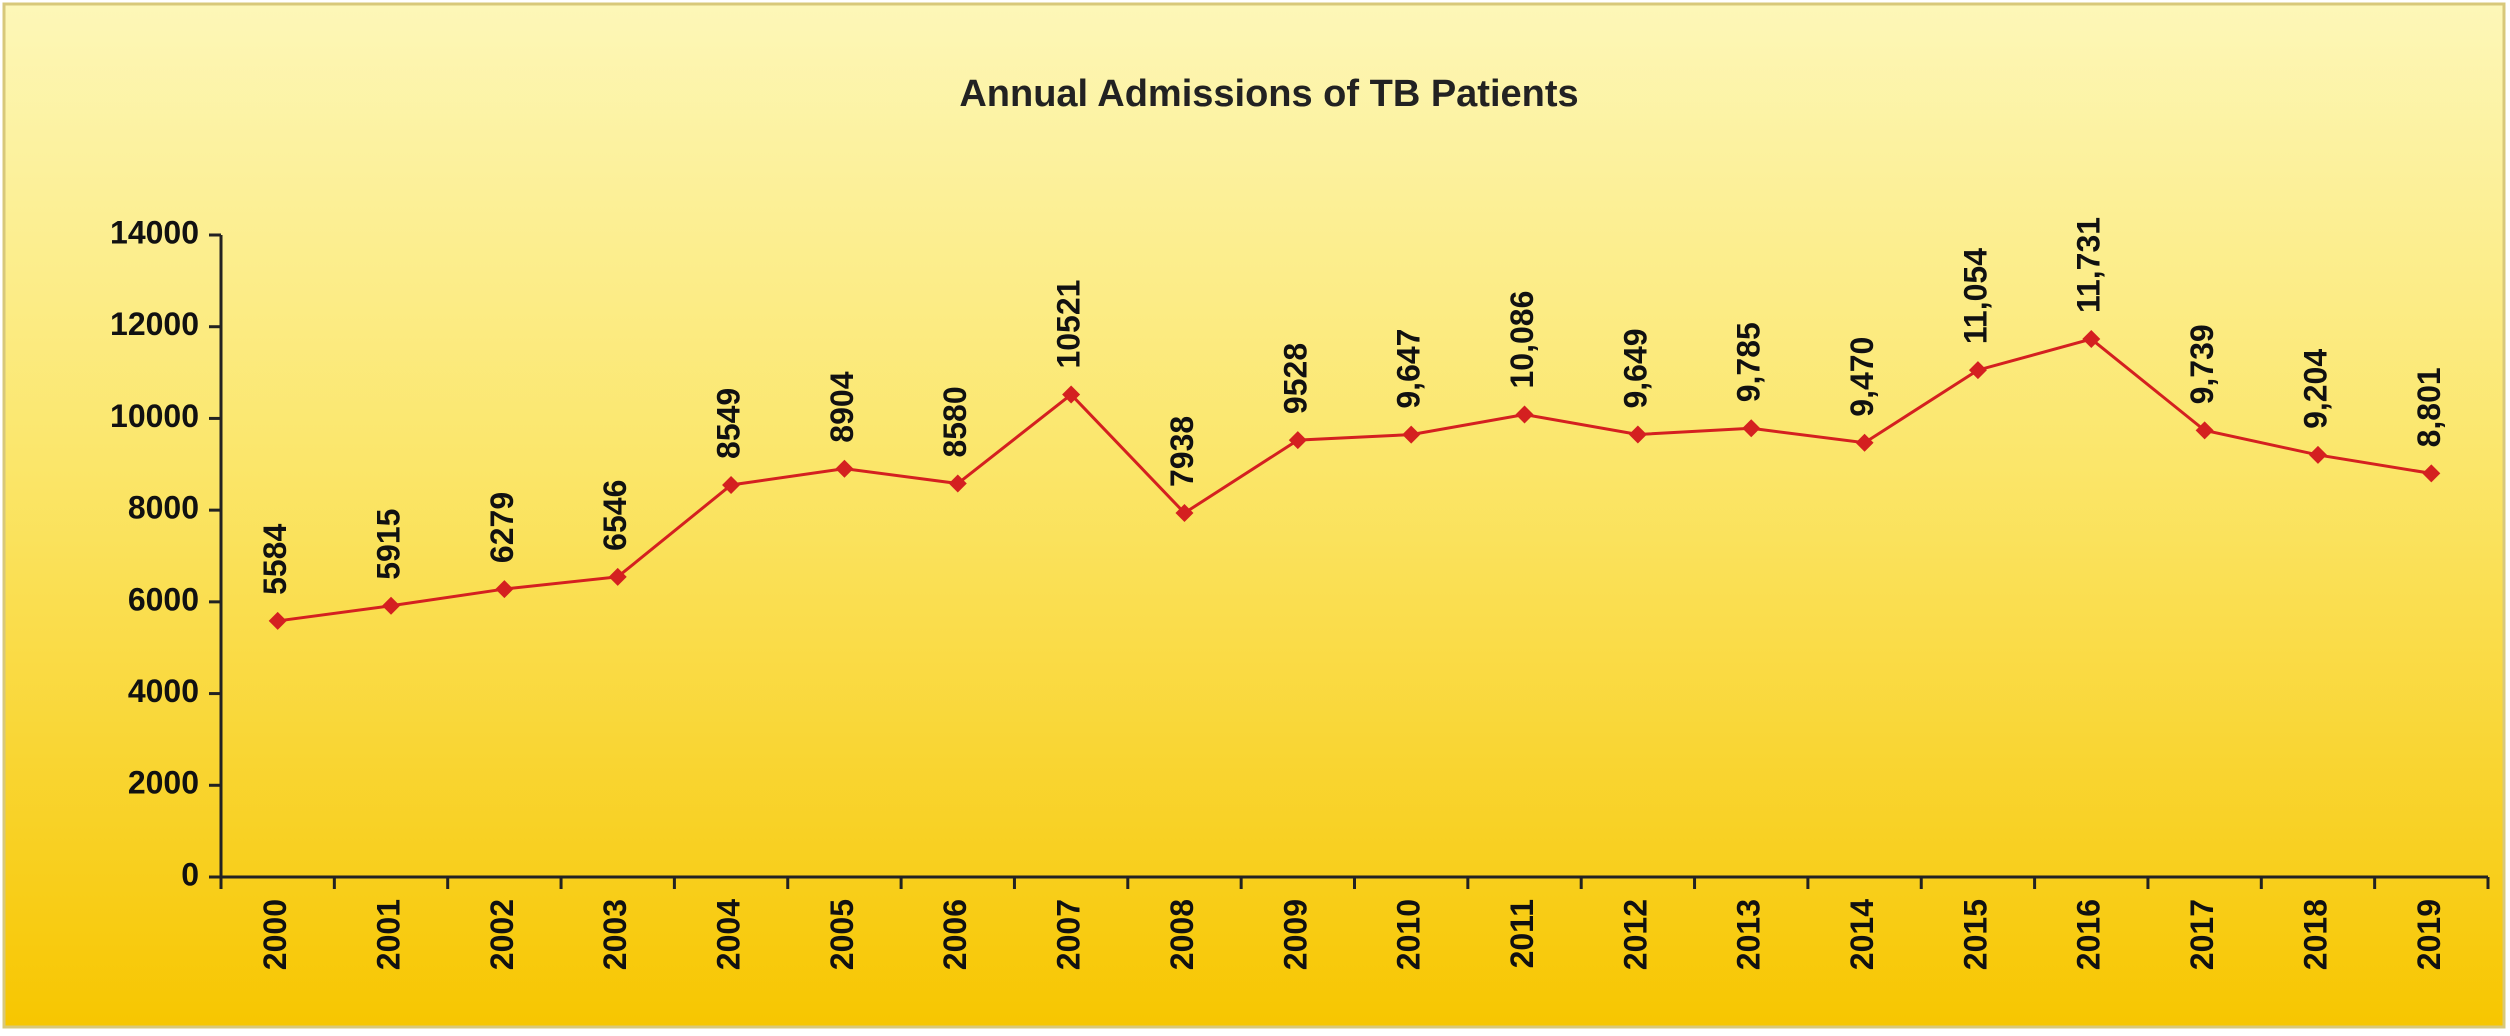  Describe the element at coordinates (154, 324) in the screenshot. I see `y-tick-label: 12000` at that location.